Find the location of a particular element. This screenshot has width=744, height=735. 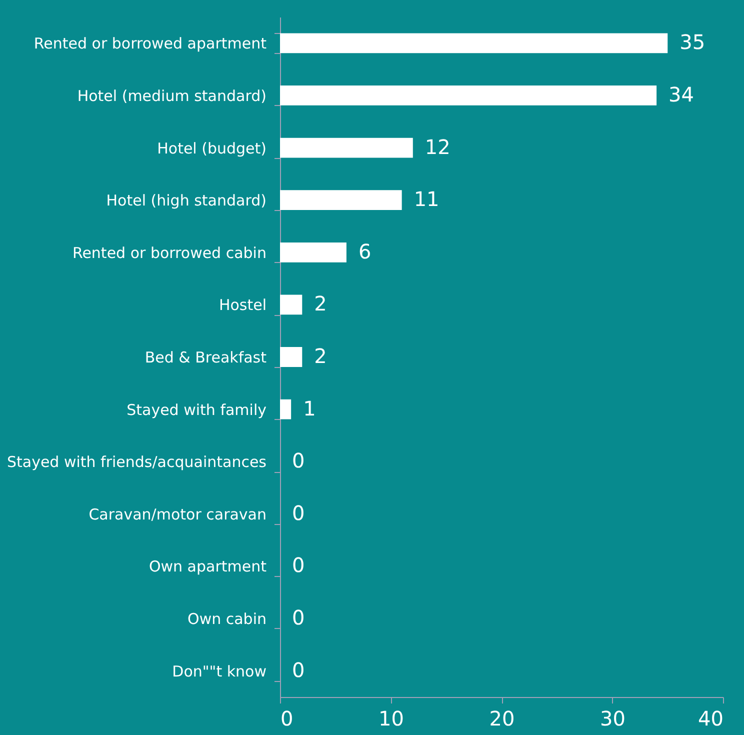

y-tick-label: Caravan/motor caravan is located at coordinates (177, 514).